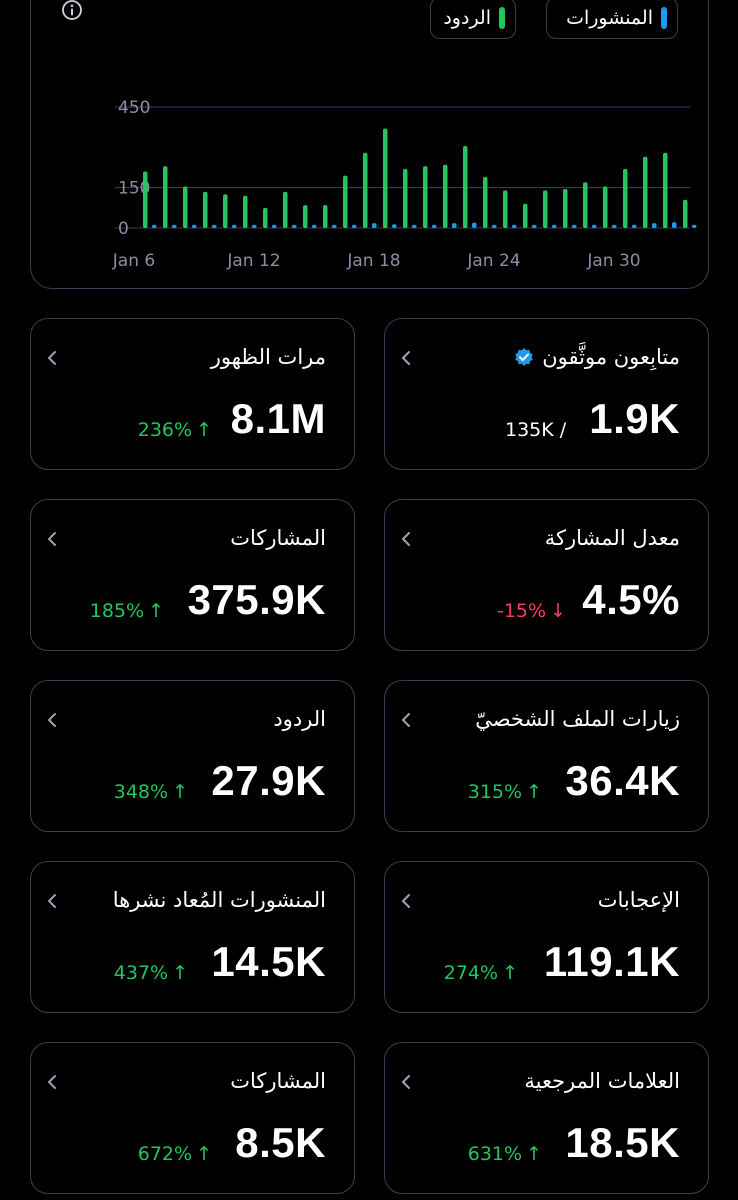 This screenshot has width=738, height=1200. Describe the element at coordinates (72, 10) in the screenshot. I see `info-icon` at that location.